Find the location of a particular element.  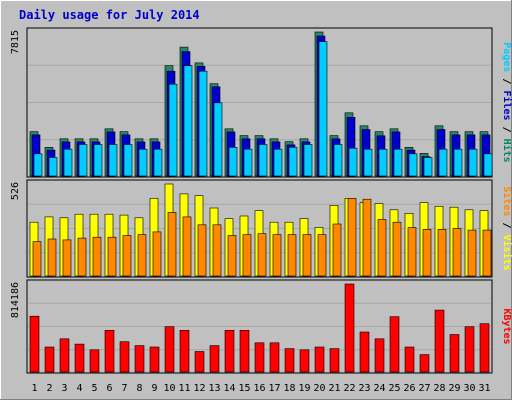

x-tick-day-26: 26 is located at coordinates (409, 388).